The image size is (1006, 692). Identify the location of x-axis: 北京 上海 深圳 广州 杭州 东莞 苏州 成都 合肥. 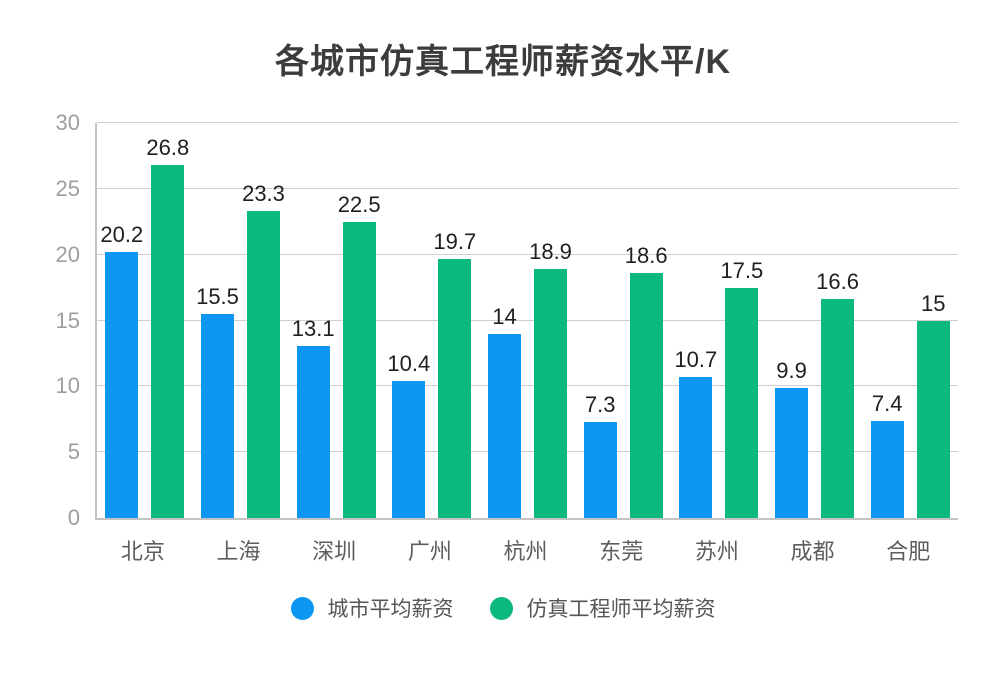
(525, 550).